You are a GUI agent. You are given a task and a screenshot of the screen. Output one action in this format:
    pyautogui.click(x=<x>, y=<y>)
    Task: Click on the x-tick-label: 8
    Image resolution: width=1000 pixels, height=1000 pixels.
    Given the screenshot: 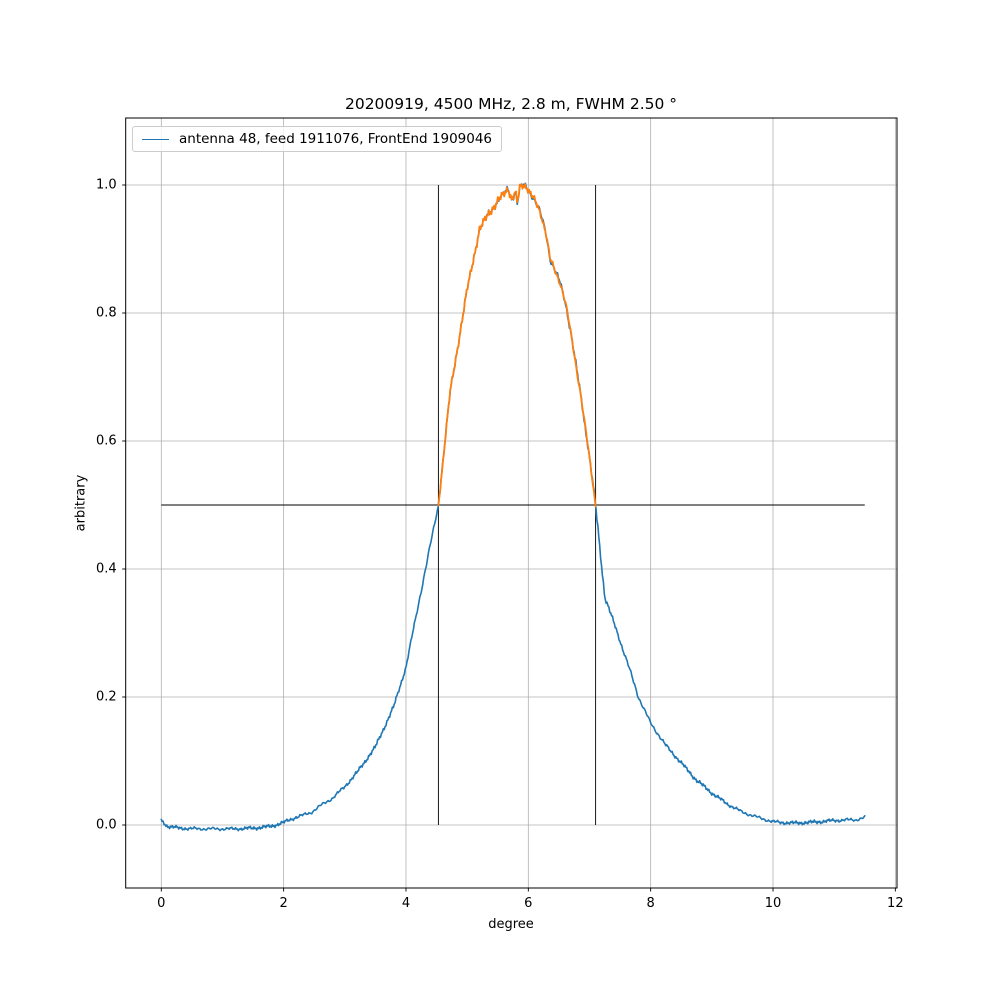 What is the action you would take?
    pyautogui.click(x=650, y=903)
    